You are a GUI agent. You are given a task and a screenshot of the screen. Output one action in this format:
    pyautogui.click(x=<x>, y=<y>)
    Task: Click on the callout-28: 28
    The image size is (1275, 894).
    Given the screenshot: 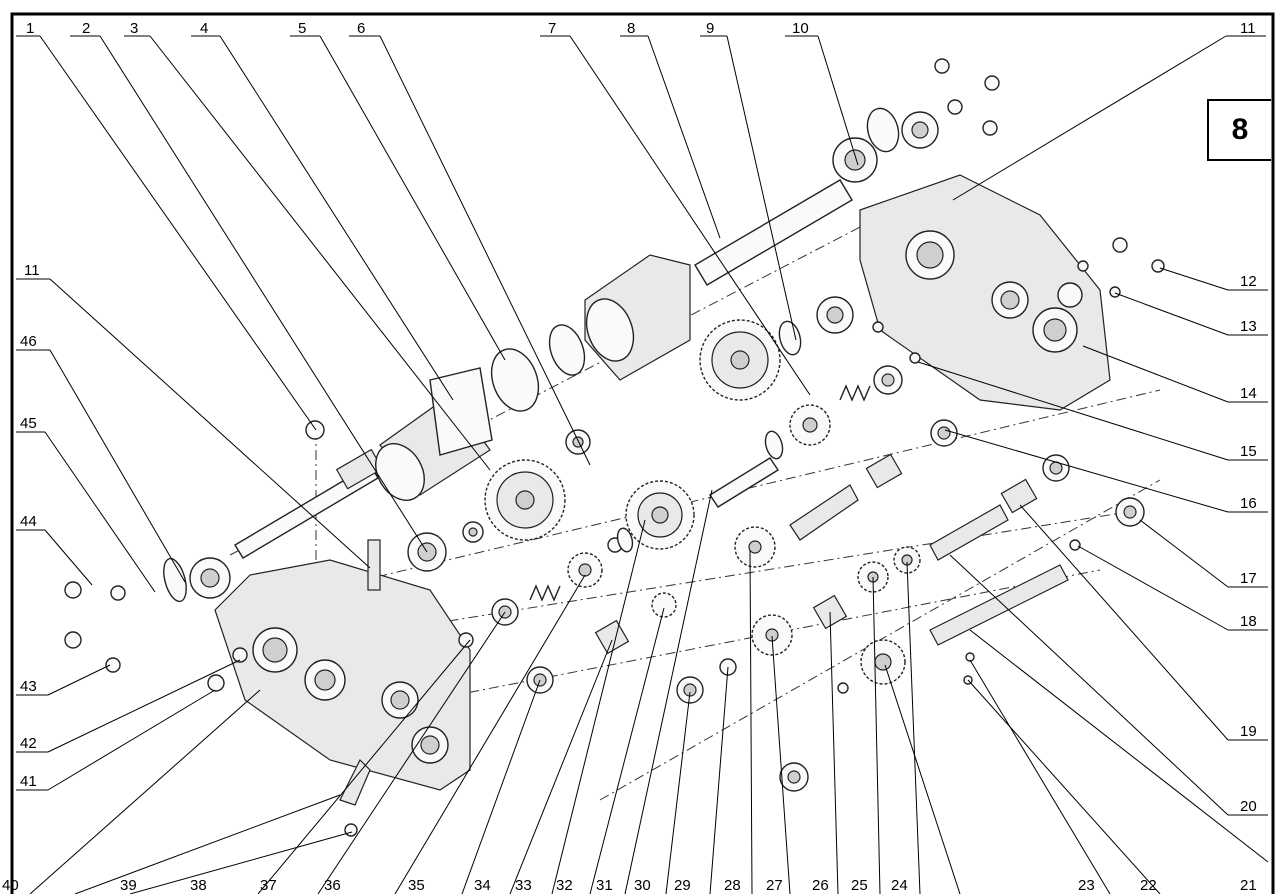 What is the action you would take?
    pyautogui.click(x=732, y=885)
    